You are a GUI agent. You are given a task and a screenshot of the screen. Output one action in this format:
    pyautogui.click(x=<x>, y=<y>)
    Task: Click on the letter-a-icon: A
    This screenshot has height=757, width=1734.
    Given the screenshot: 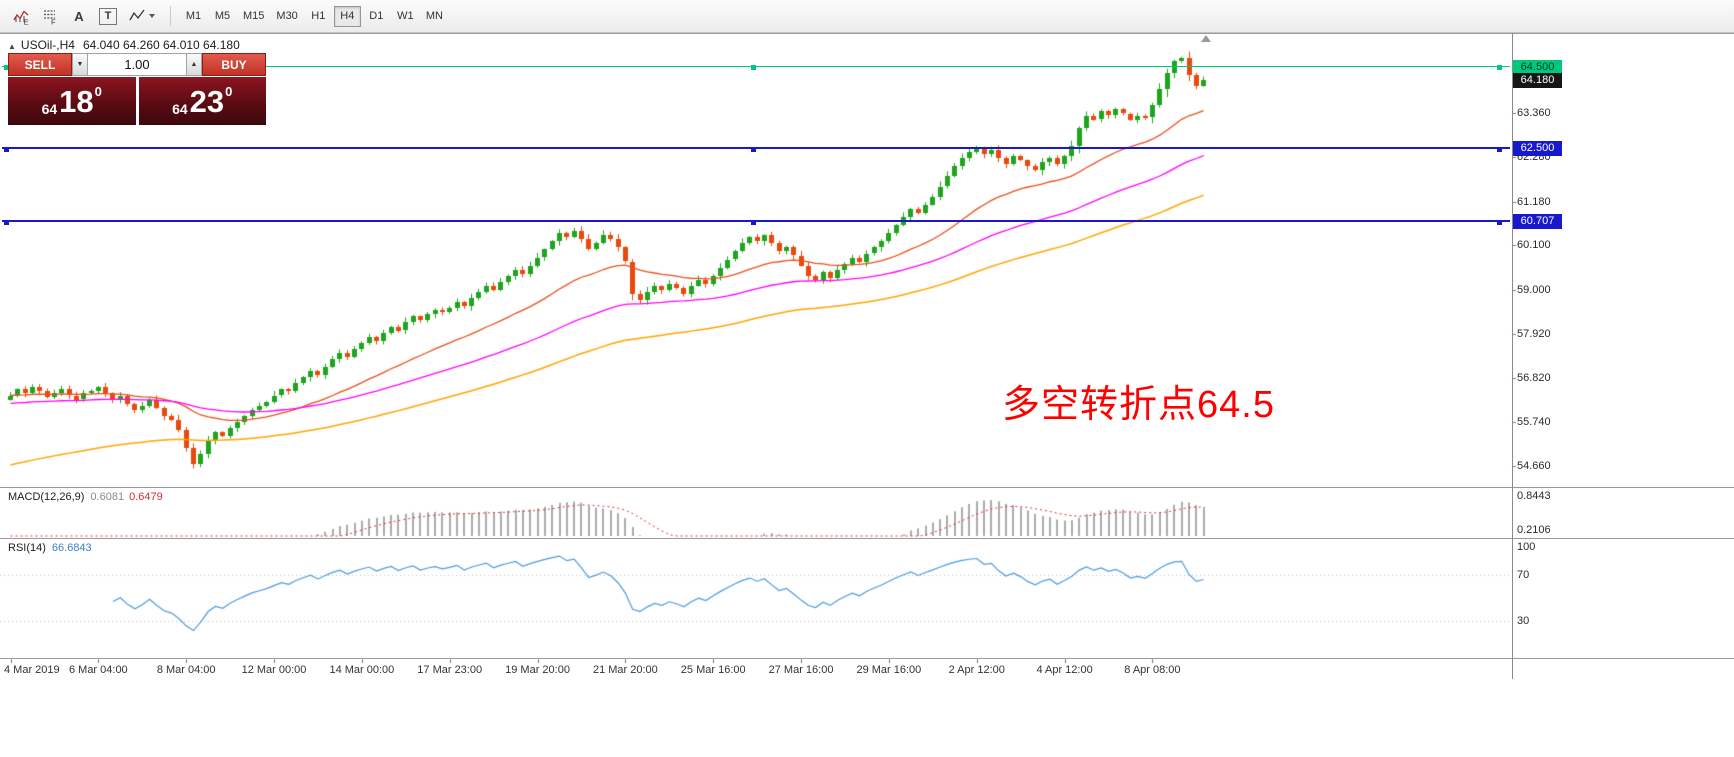 What is the action you would take?
    pyautogui.click(x=79, y=16)
    